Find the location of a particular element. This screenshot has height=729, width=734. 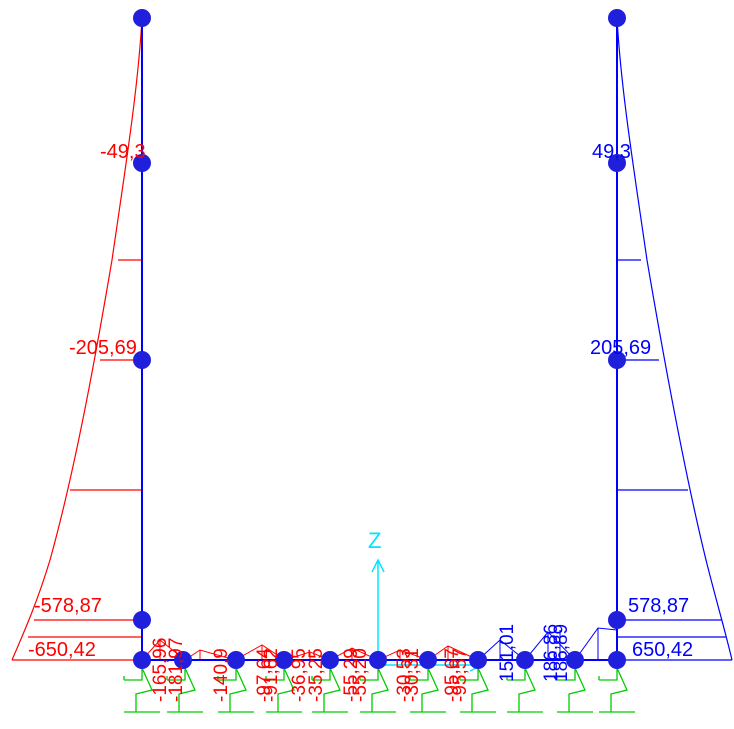

spring-supports is located at coordinates (379, 690).